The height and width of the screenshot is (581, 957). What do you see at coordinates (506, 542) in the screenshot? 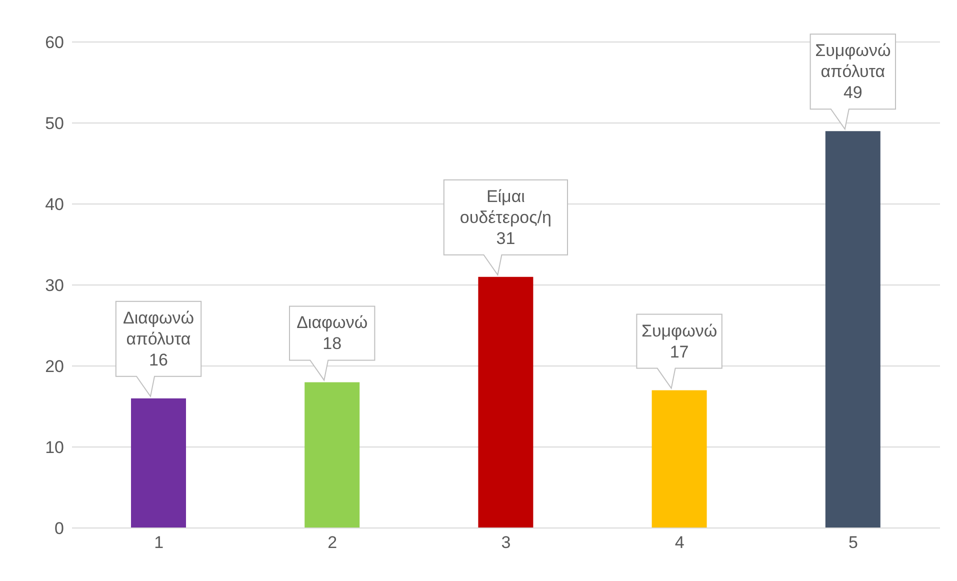
I see `x-tick-label: 3` at bounding box center [506, 542].